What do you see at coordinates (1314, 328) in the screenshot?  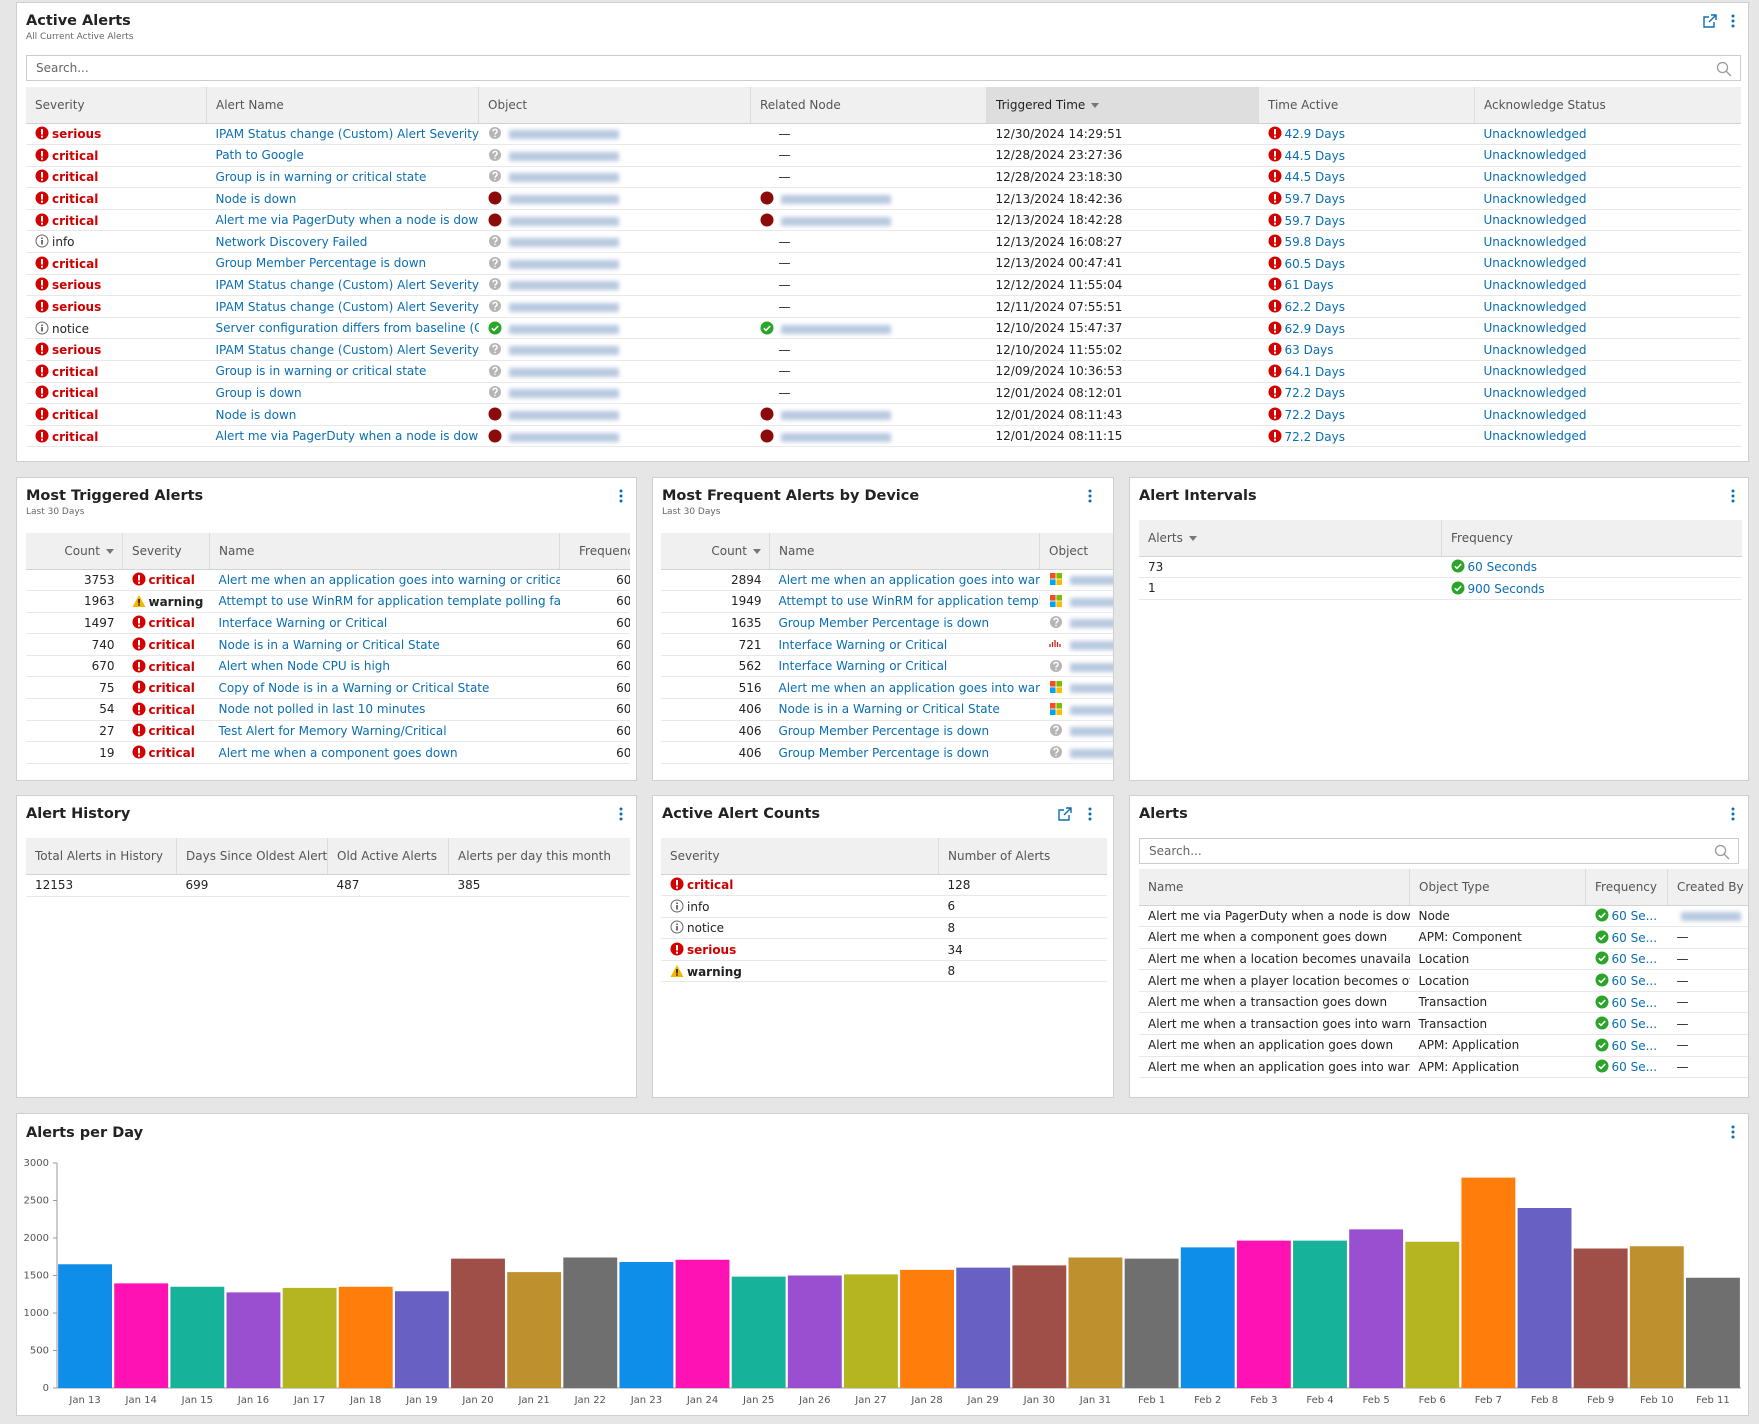 I see `time-active-link: 62.9 Days` at bounding box center [1314, 328].